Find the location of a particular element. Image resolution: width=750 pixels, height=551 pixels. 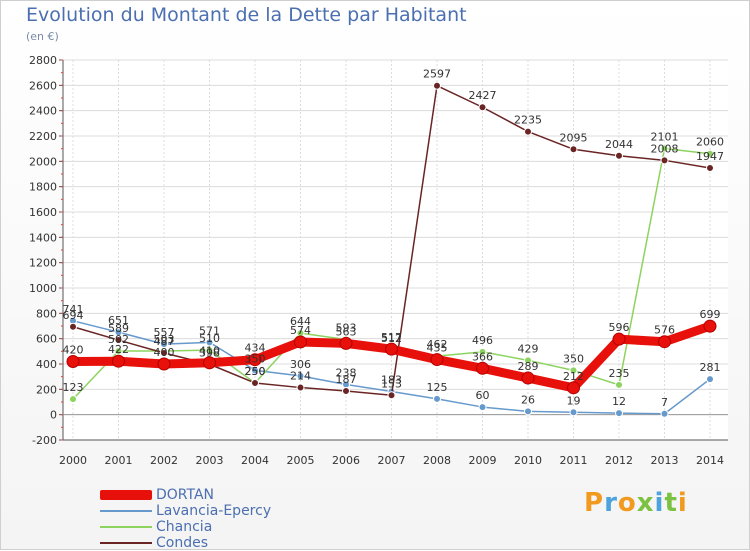

data-label-dortan: 400 is located at coordinates (164, 352).